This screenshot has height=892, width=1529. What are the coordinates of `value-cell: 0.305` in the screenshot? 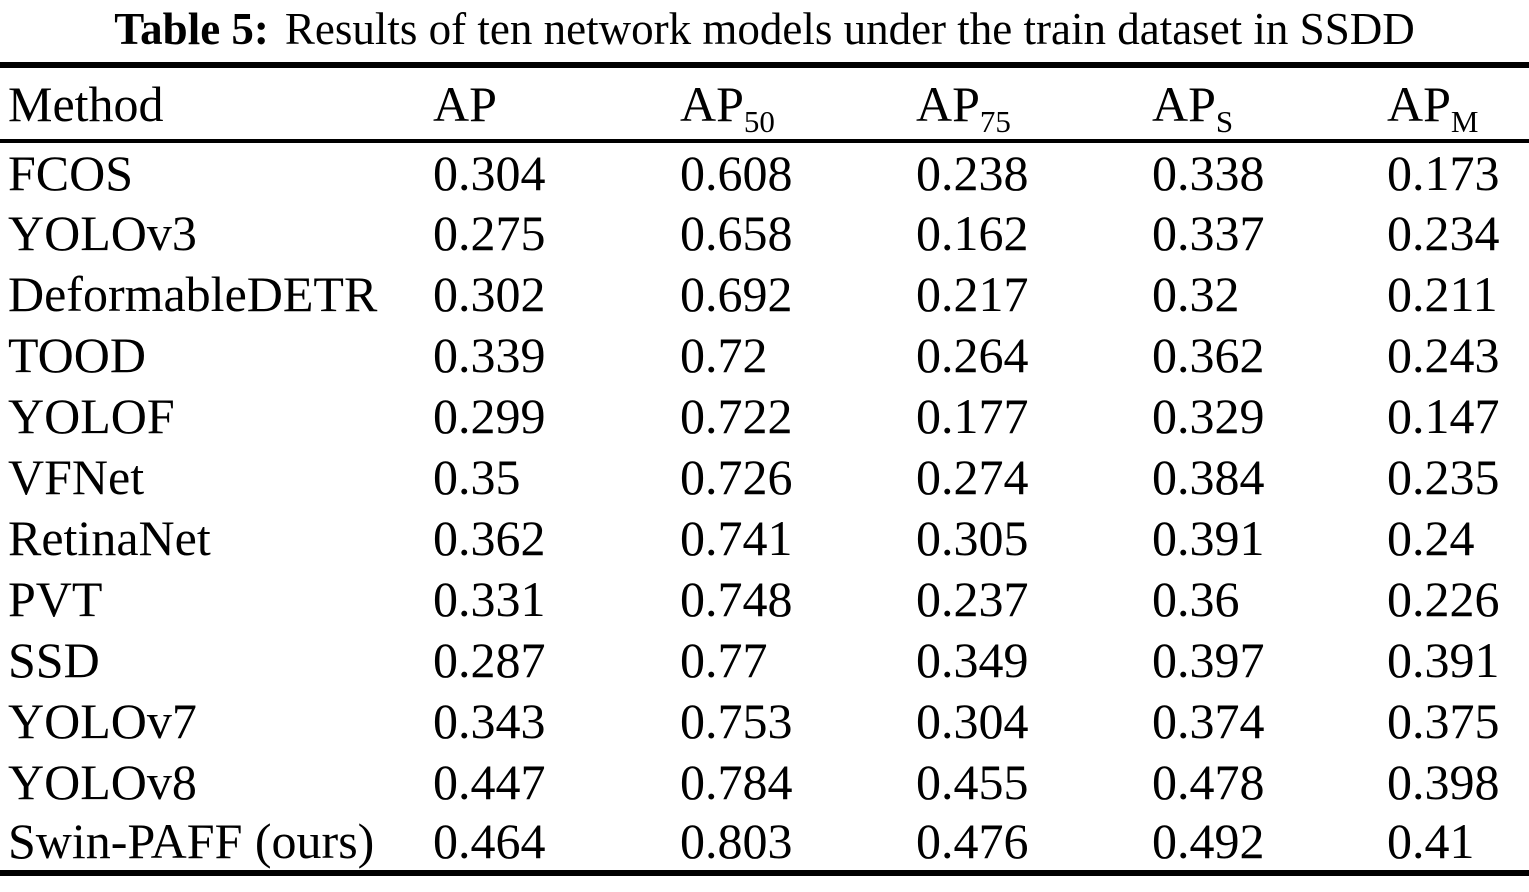 It's located at (972, 537).